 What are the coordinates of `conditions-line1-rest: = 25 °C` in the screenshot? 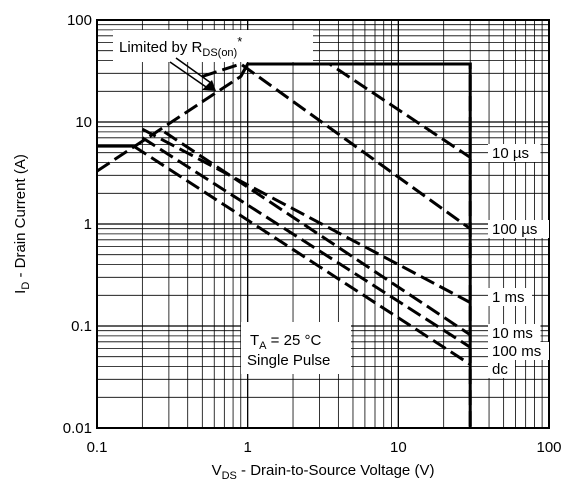 It's located at (294, 340).